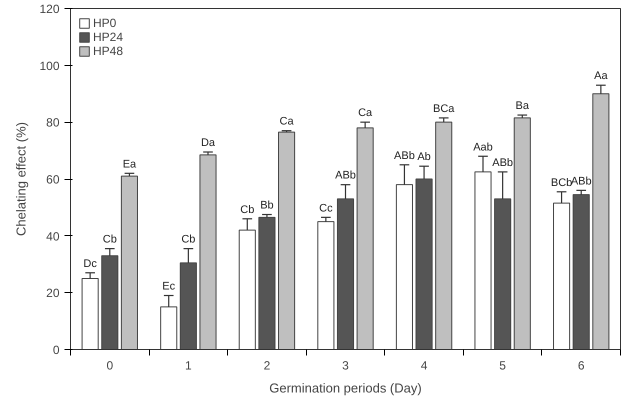 This screenshot has height=399, width=630. What do you see at coordinates (326, 208) in the screenshot?
I see `data-label: Cc` at bounding box center [326, 208].